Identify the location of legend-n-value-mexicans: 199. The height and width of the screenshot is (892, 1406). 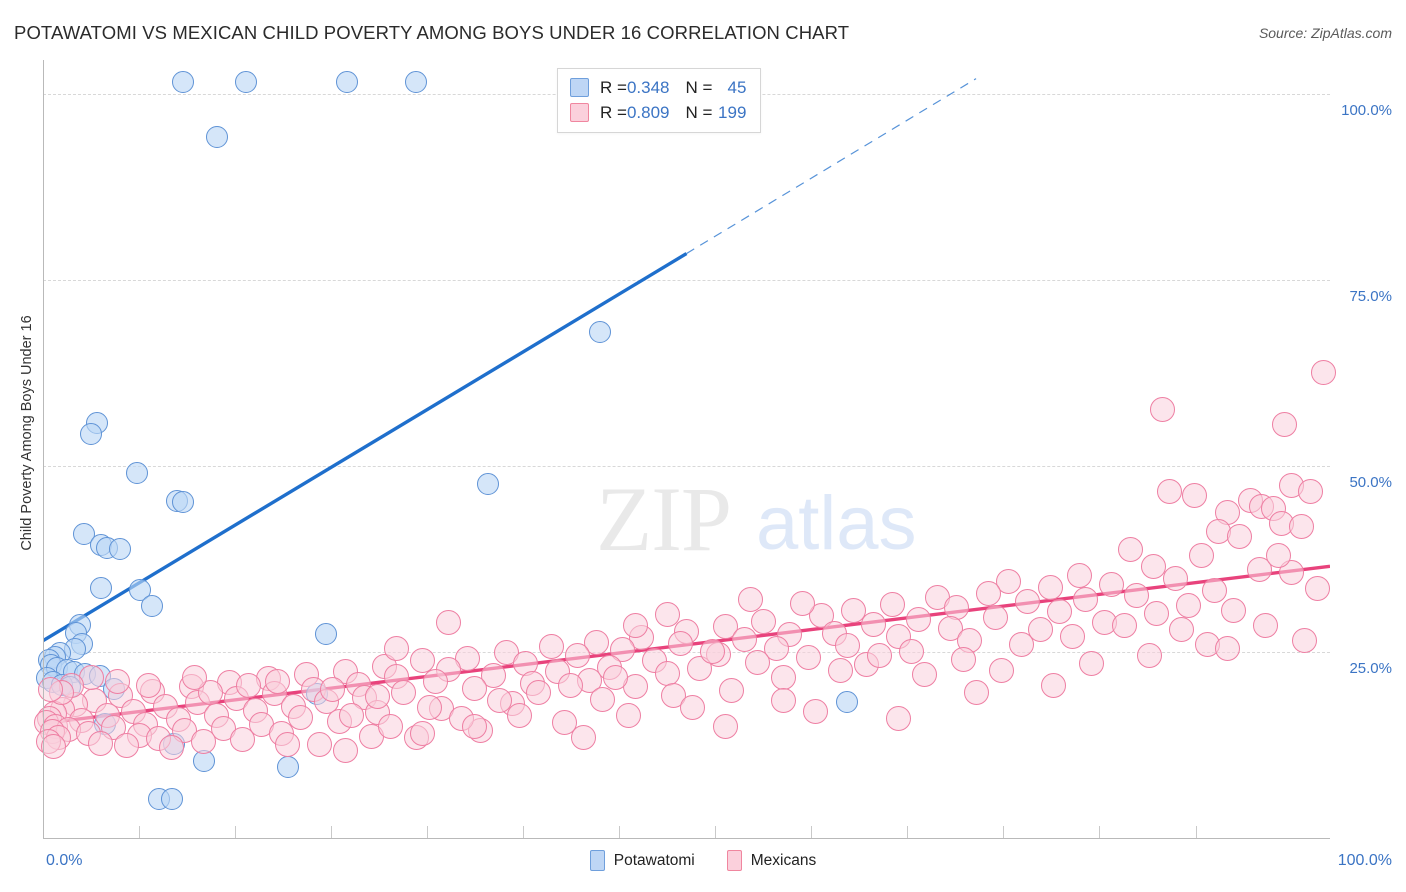
(732, 112).